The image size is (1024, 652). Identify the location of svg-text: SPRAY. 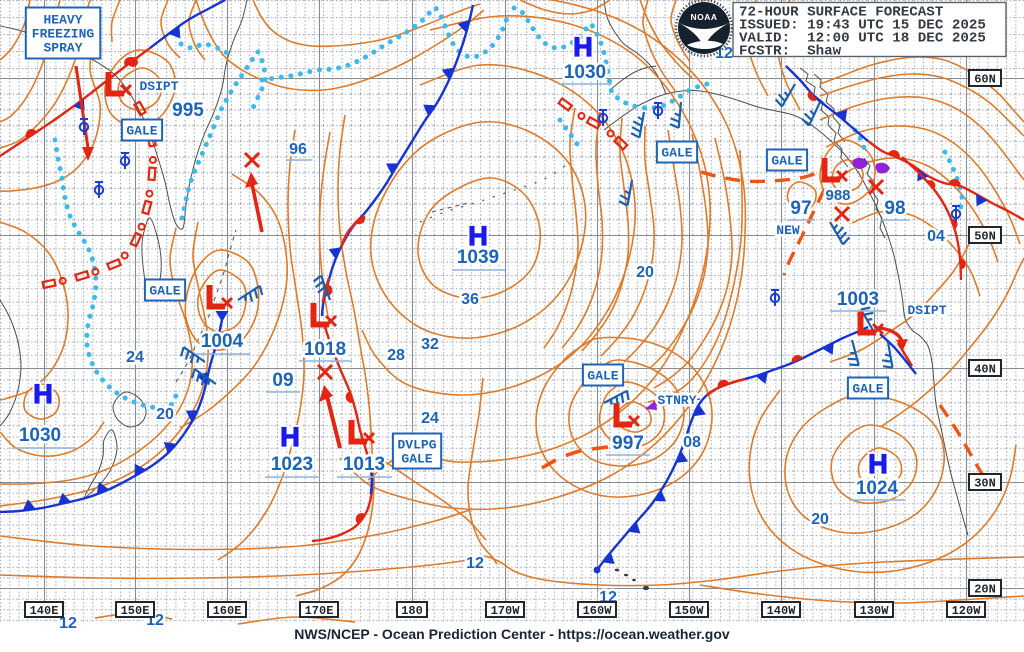
(62, 48).